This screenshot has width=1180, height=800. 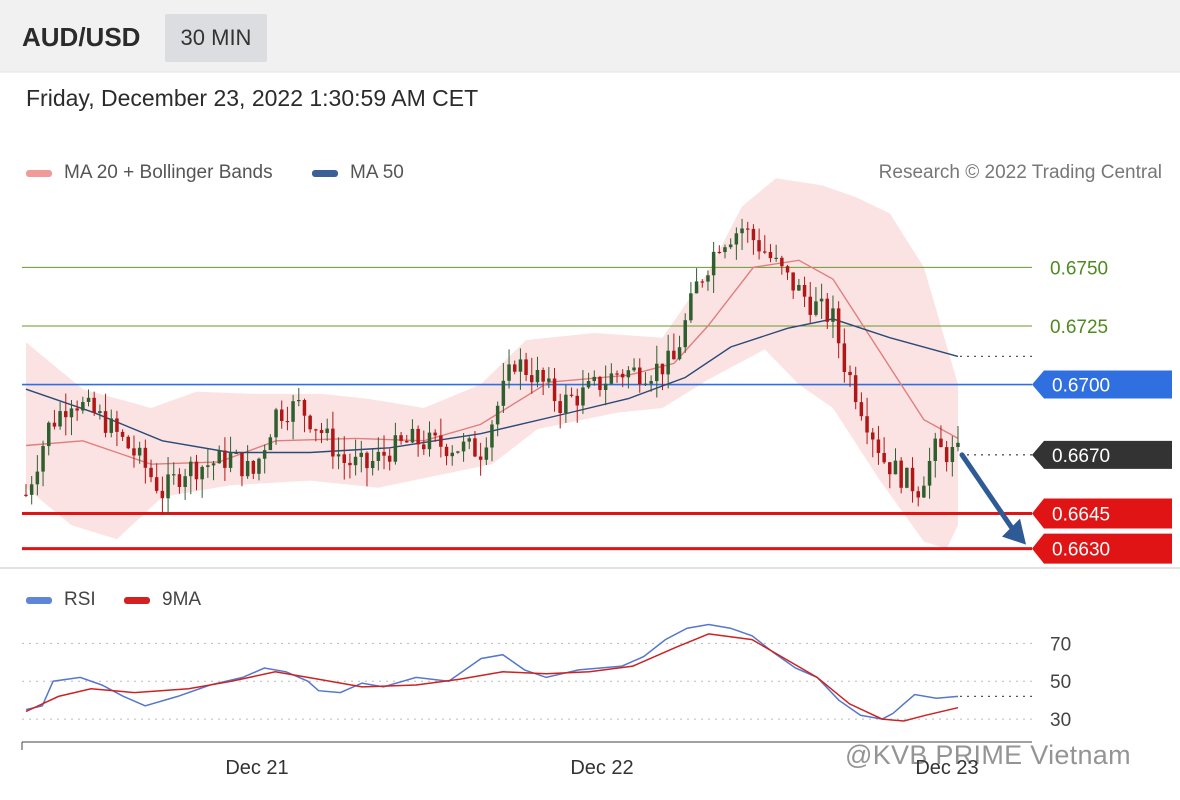 What do you see at coordinates (1081, 386) in the screenshot?
I see `pivot-label: 0.6700` at bounding box center [1081, 386].